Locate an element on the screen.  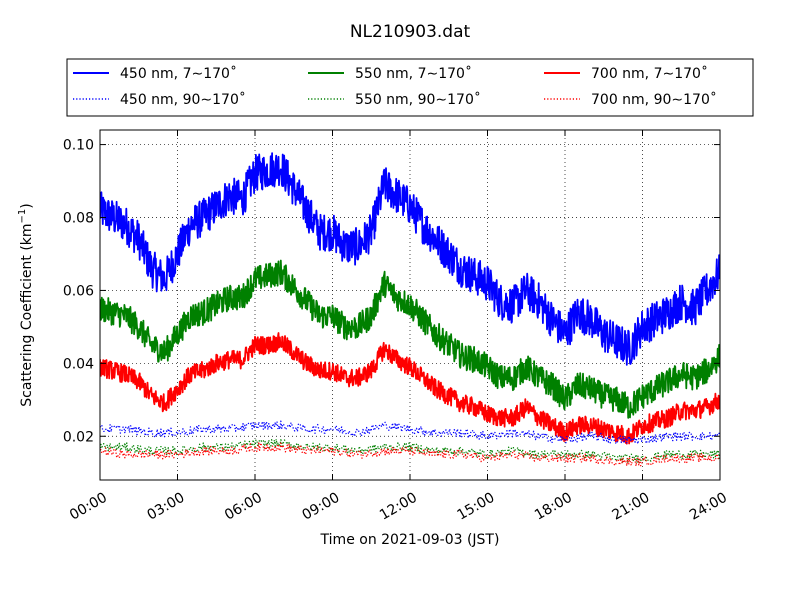
chart-title: NL210903.dat is located at coordinates (410, 32).